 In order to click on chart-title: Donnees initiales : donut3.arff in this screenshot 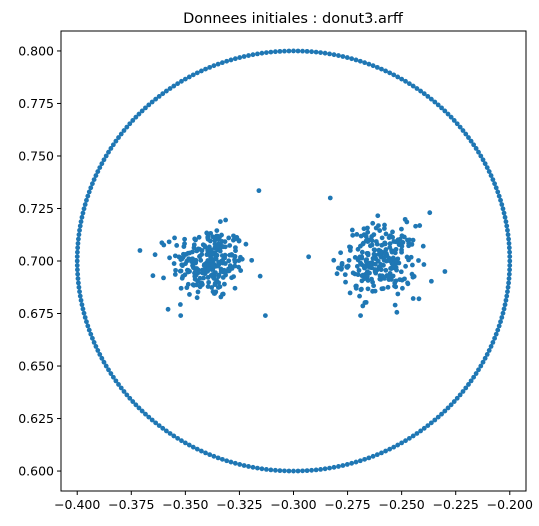, I will do `click(293, 19)`.